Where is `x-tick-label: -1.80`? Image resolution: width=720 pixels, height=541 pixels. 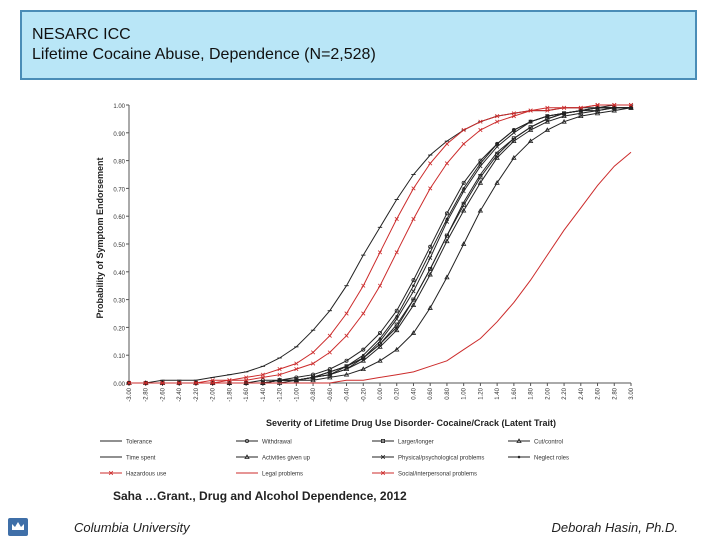 x-tick-label: -1.80 is located at coordinates (230, 394).